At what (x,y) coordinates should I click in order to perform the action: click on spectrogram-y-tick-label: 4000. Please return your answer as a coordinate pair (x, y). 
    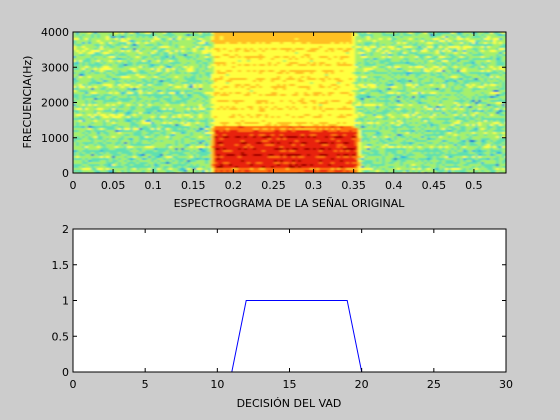
    Looking at the image, I should click on (55, 32).